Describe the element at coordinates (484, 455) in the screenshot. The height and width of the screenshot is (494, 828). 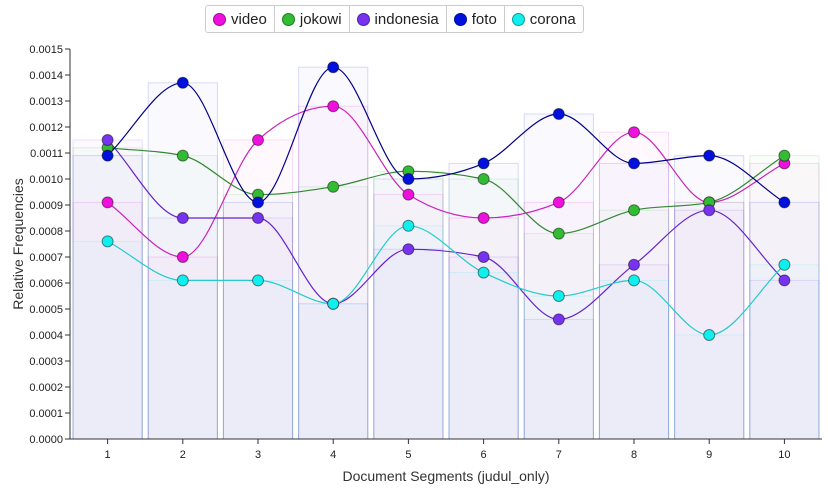
I see `x-tick-label: 6` at that location.